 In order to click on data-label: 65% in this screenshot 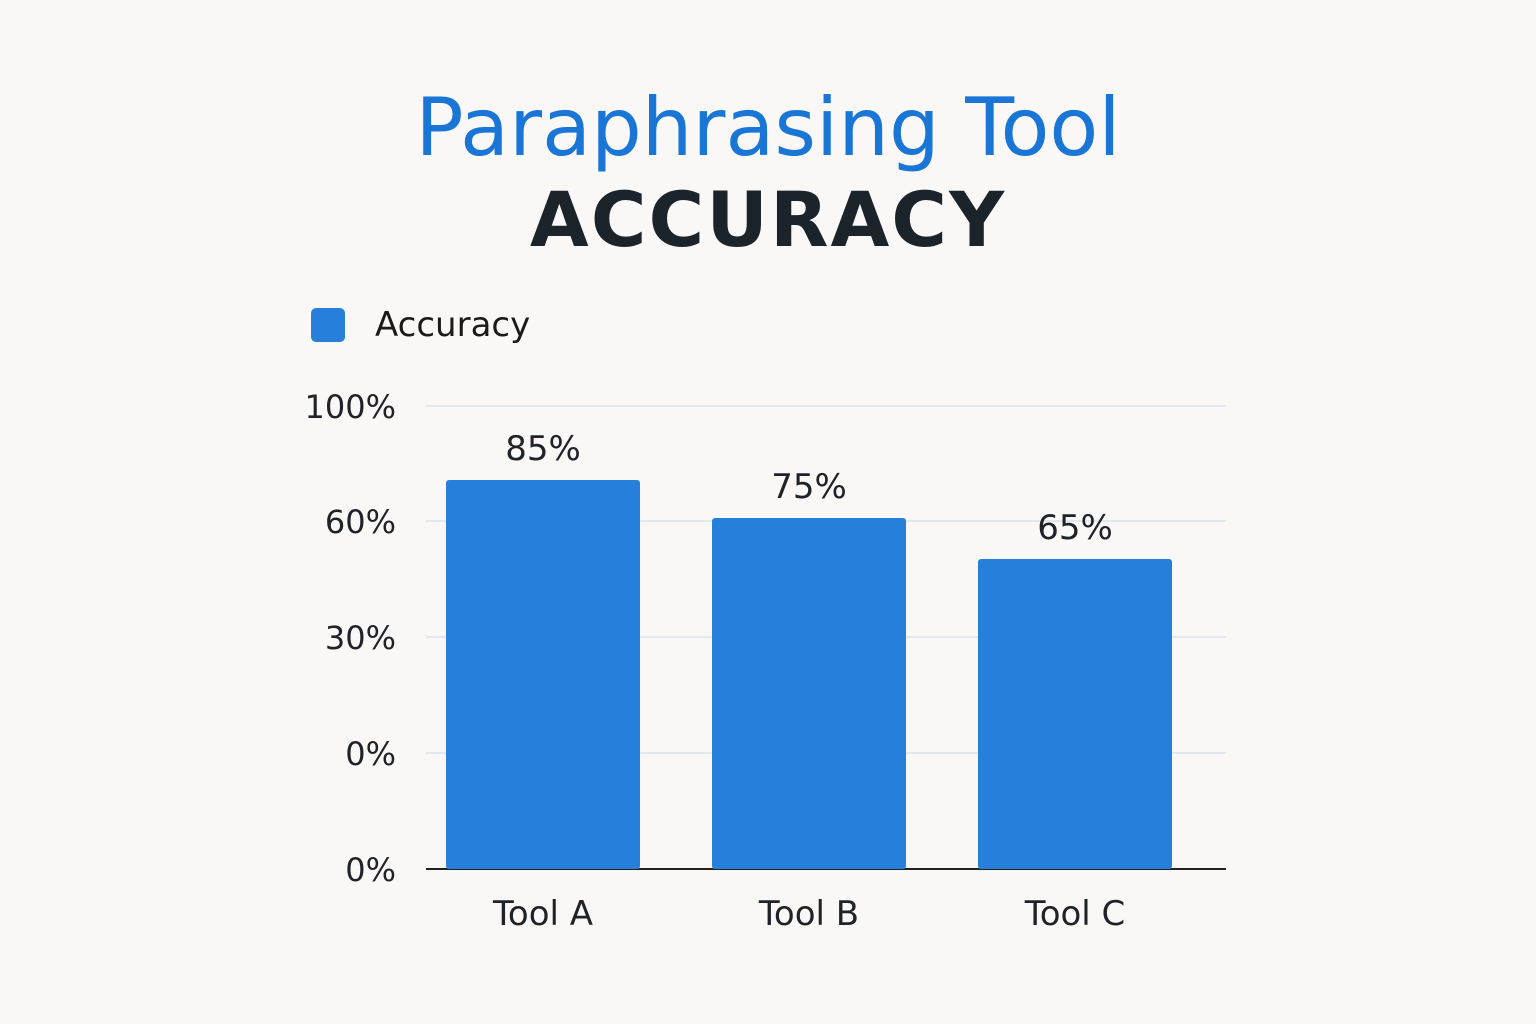, I will do `click(1075, 528)`.